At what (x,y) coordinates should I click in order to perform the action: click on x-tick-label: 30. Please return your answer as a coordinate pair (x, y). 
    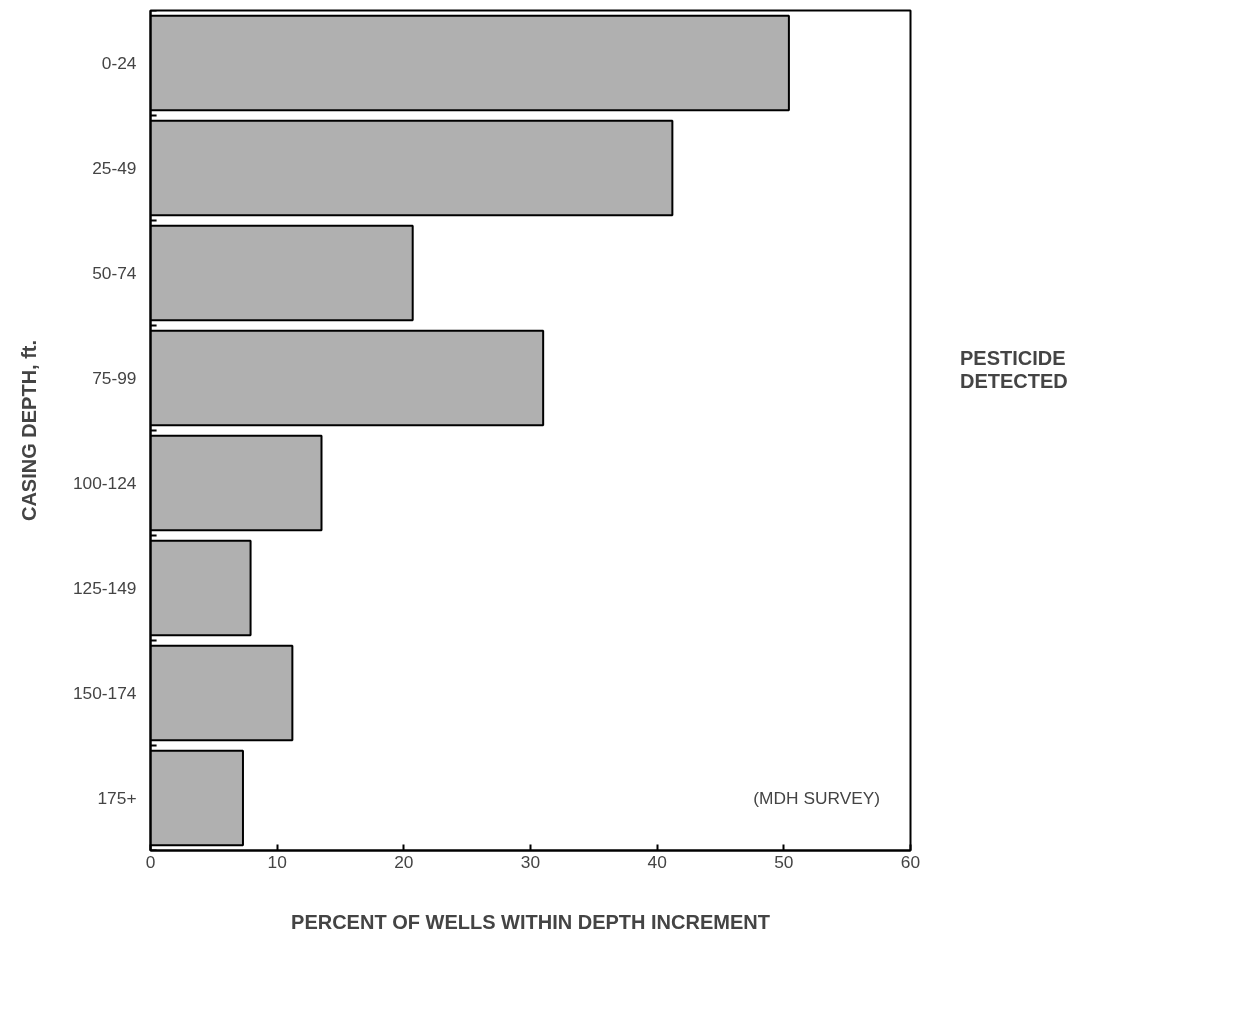
    Looking at the image, I should click on (530, 861).